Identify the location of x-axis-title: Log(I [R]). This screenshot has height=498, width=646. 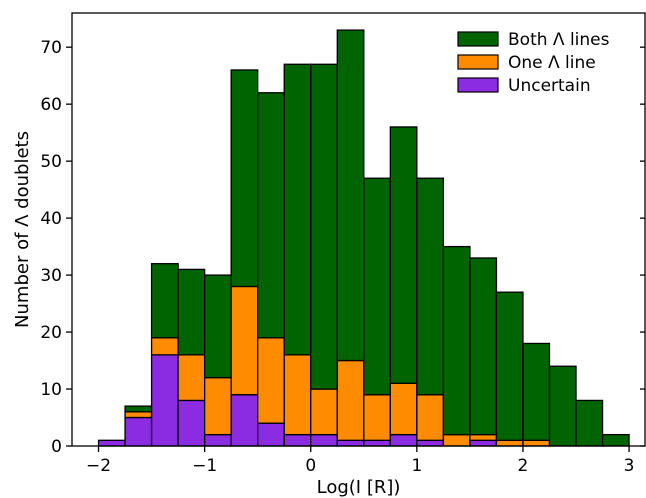
(359, 487).